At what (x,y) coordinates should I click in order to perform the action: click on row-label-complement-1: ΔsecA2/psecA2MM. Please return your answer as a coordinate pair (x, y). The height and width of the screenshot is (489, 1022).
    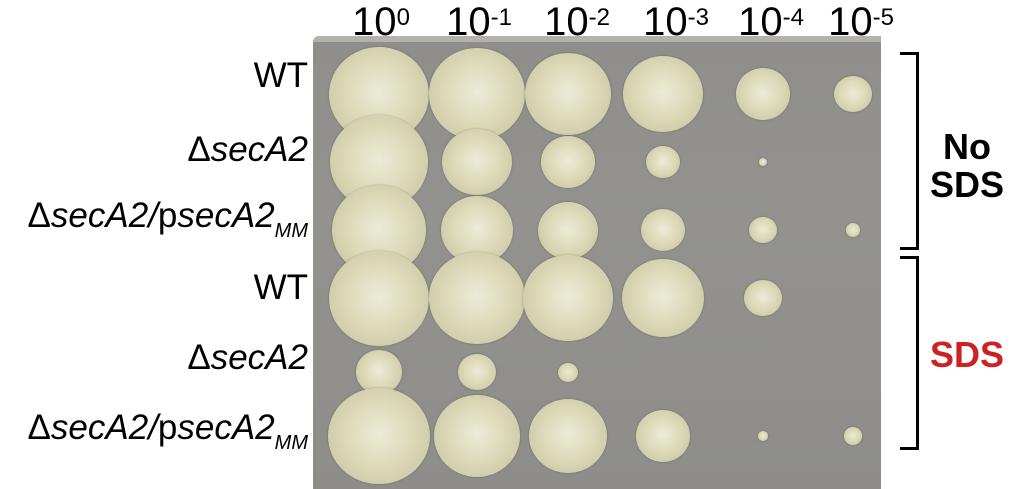
    Looking at the image, I should click on (167, 219).